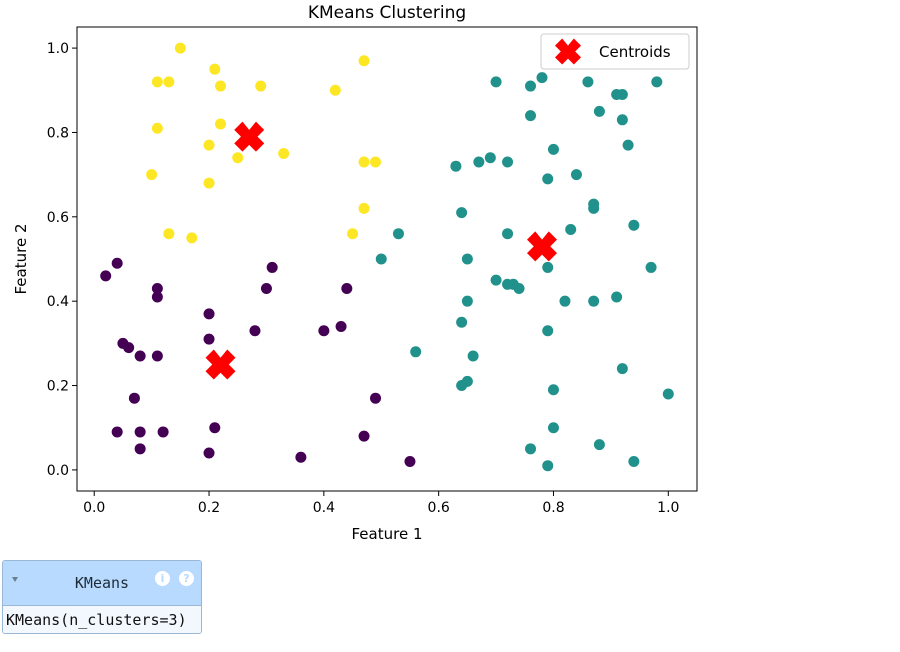 The height and width of the screenshot is (652, 900). Describe the element at coordinates (102, 619) in the screenshot. I see `estimator-repr: KMeans(n_clusters=3)` at that location.